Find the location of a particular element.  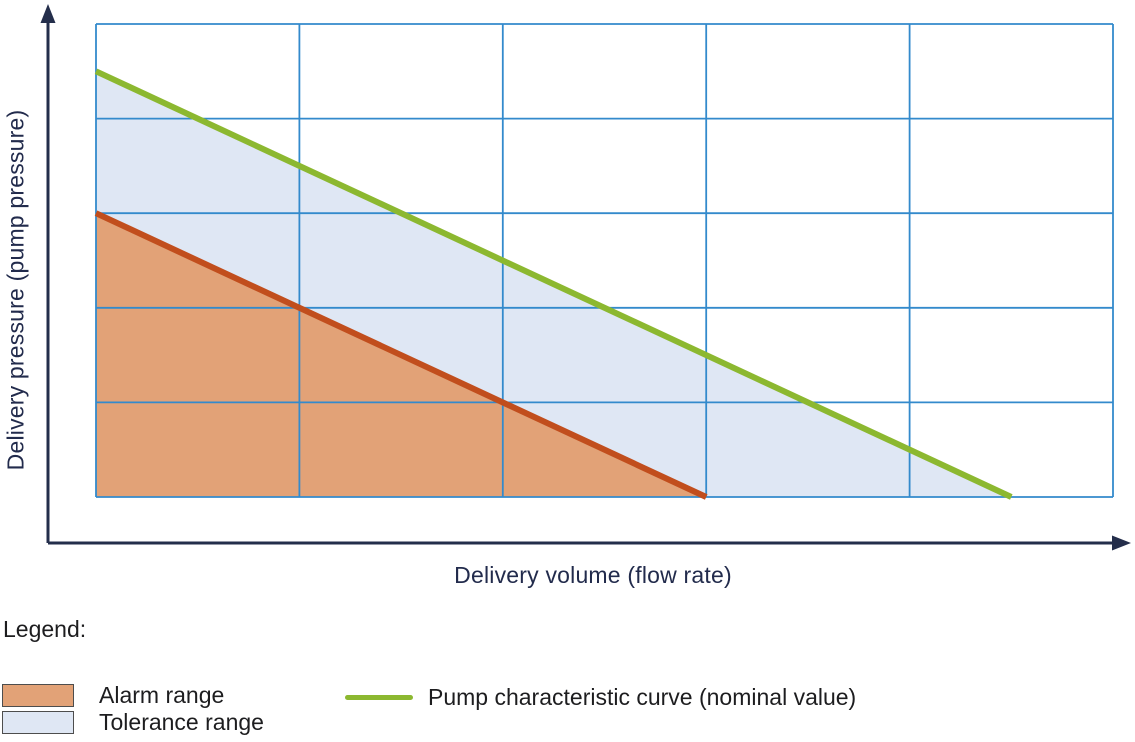

x-axis-label: Delivery volume (flow rate) is located at coordinates (593, 575).